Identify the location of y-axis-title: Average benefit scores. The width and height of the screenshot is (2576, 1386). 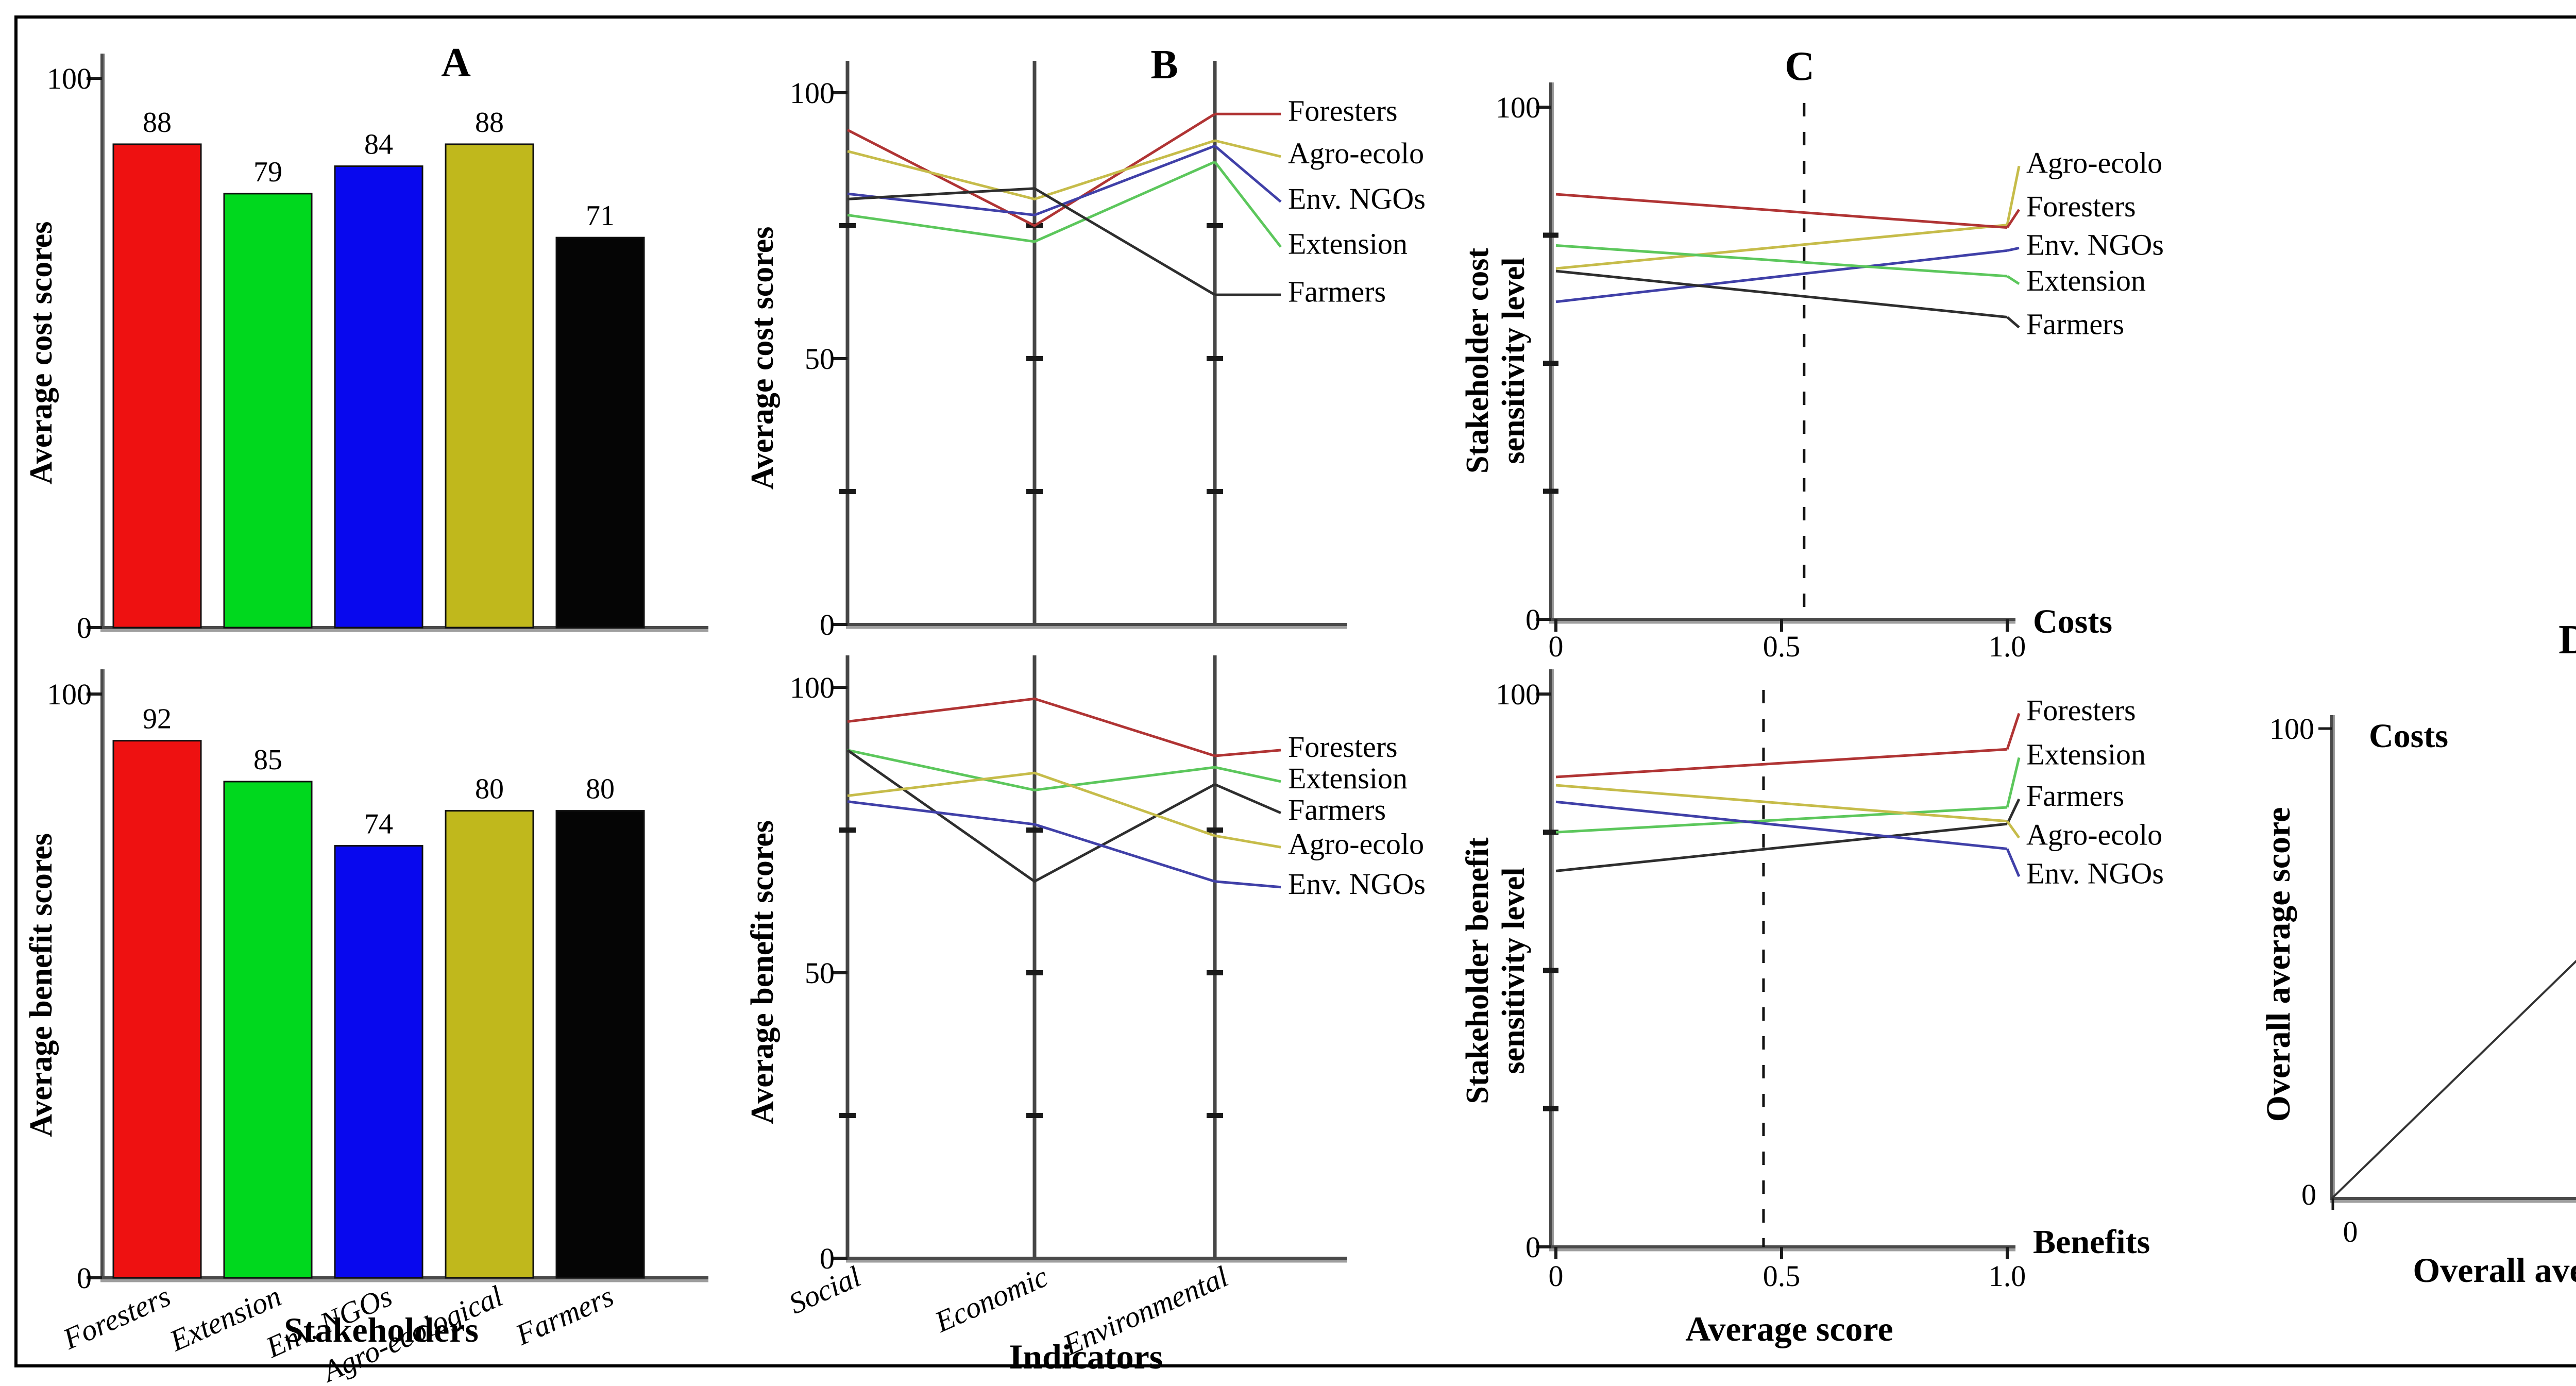
(41, 985).